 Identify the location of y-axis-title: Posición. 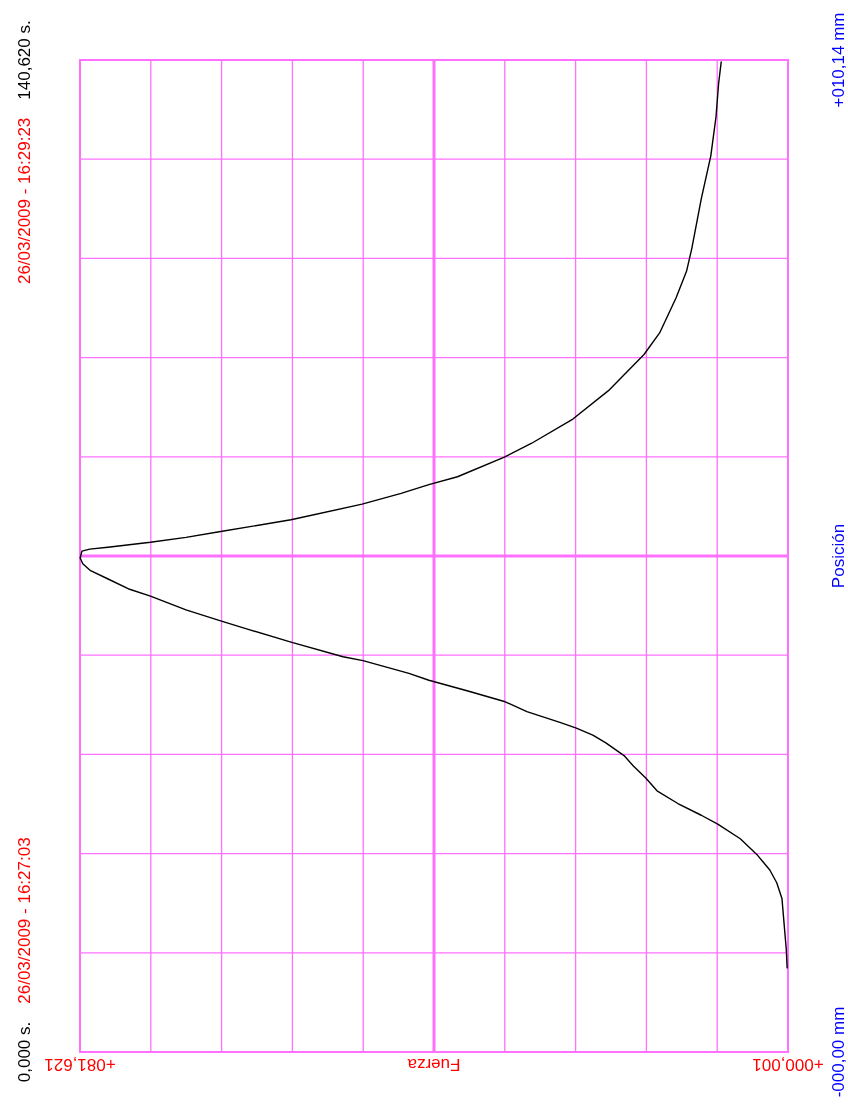
(838, 556).